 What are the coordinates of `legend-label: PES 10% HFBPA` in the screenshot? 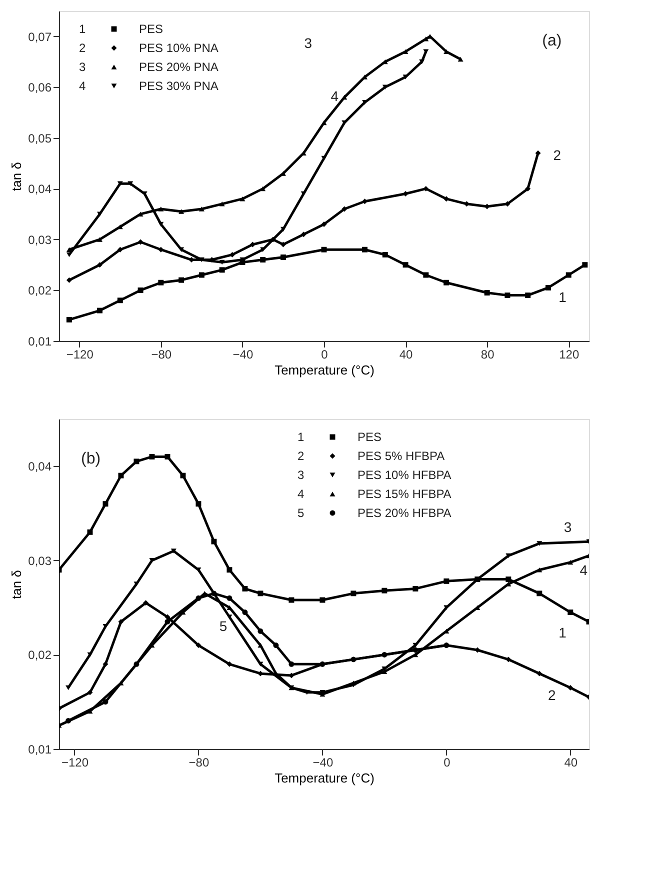 It's located at (405, 475).